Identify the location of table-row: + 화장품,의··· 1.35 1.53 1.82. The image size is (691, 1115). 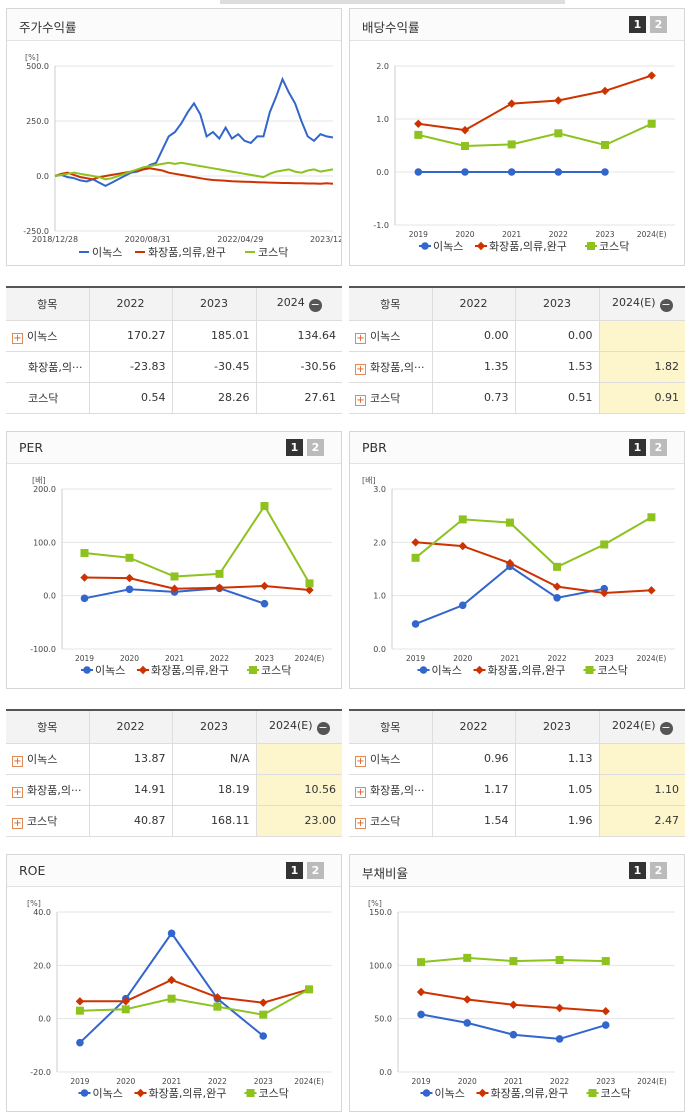
(517, 367).